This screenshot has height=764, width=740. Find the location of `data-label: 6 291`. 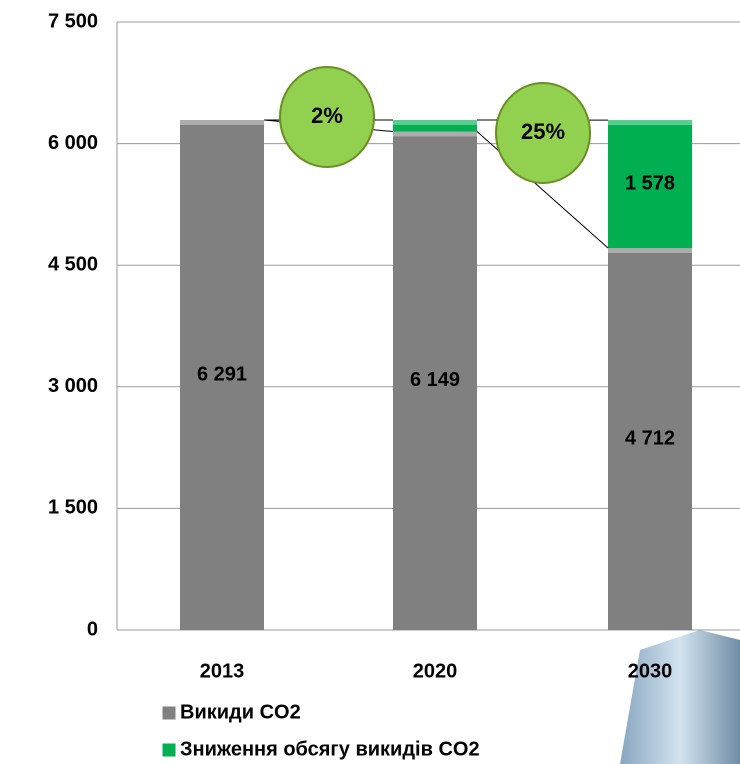

data-label: 6 291 is located at coordinates (222, 374).